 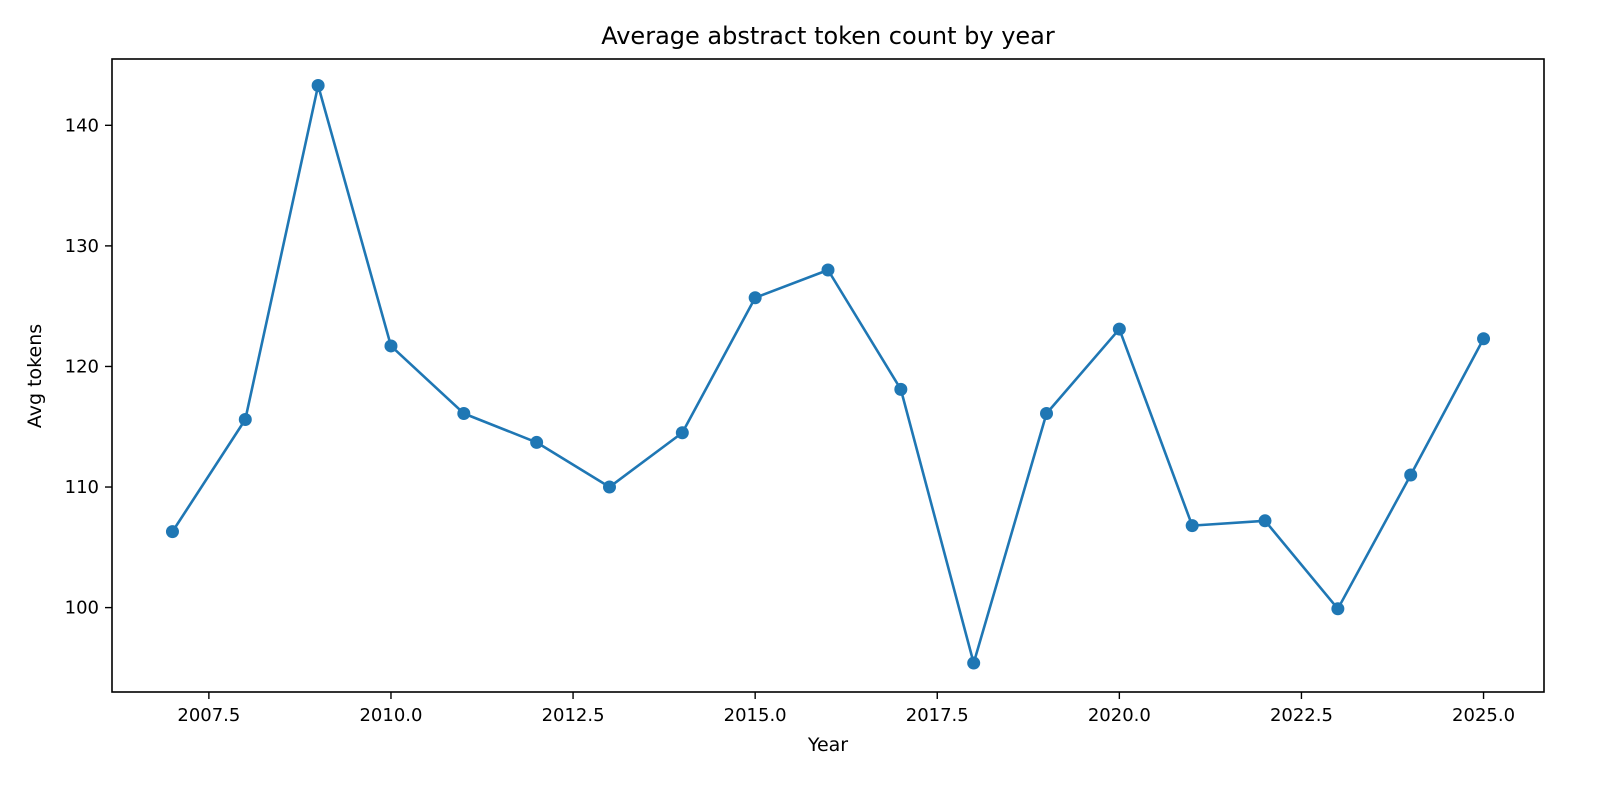 What do you see at coordinates (35, 376) in the screenshot?
I see `y-axis-label: Avg tokens` at bounding box center [35, 376].